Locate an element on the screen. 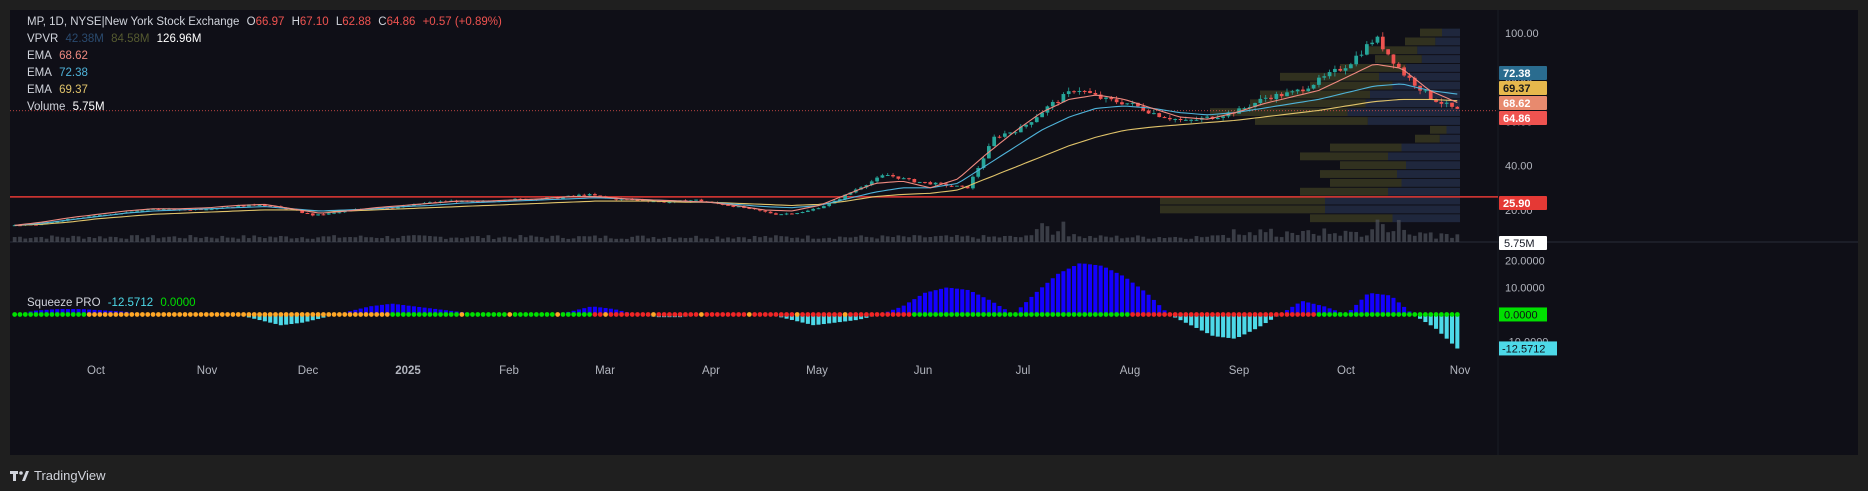 This screenshot has height=491, width=1868. high-value: 67.10 is located at coordinates (314, 22).